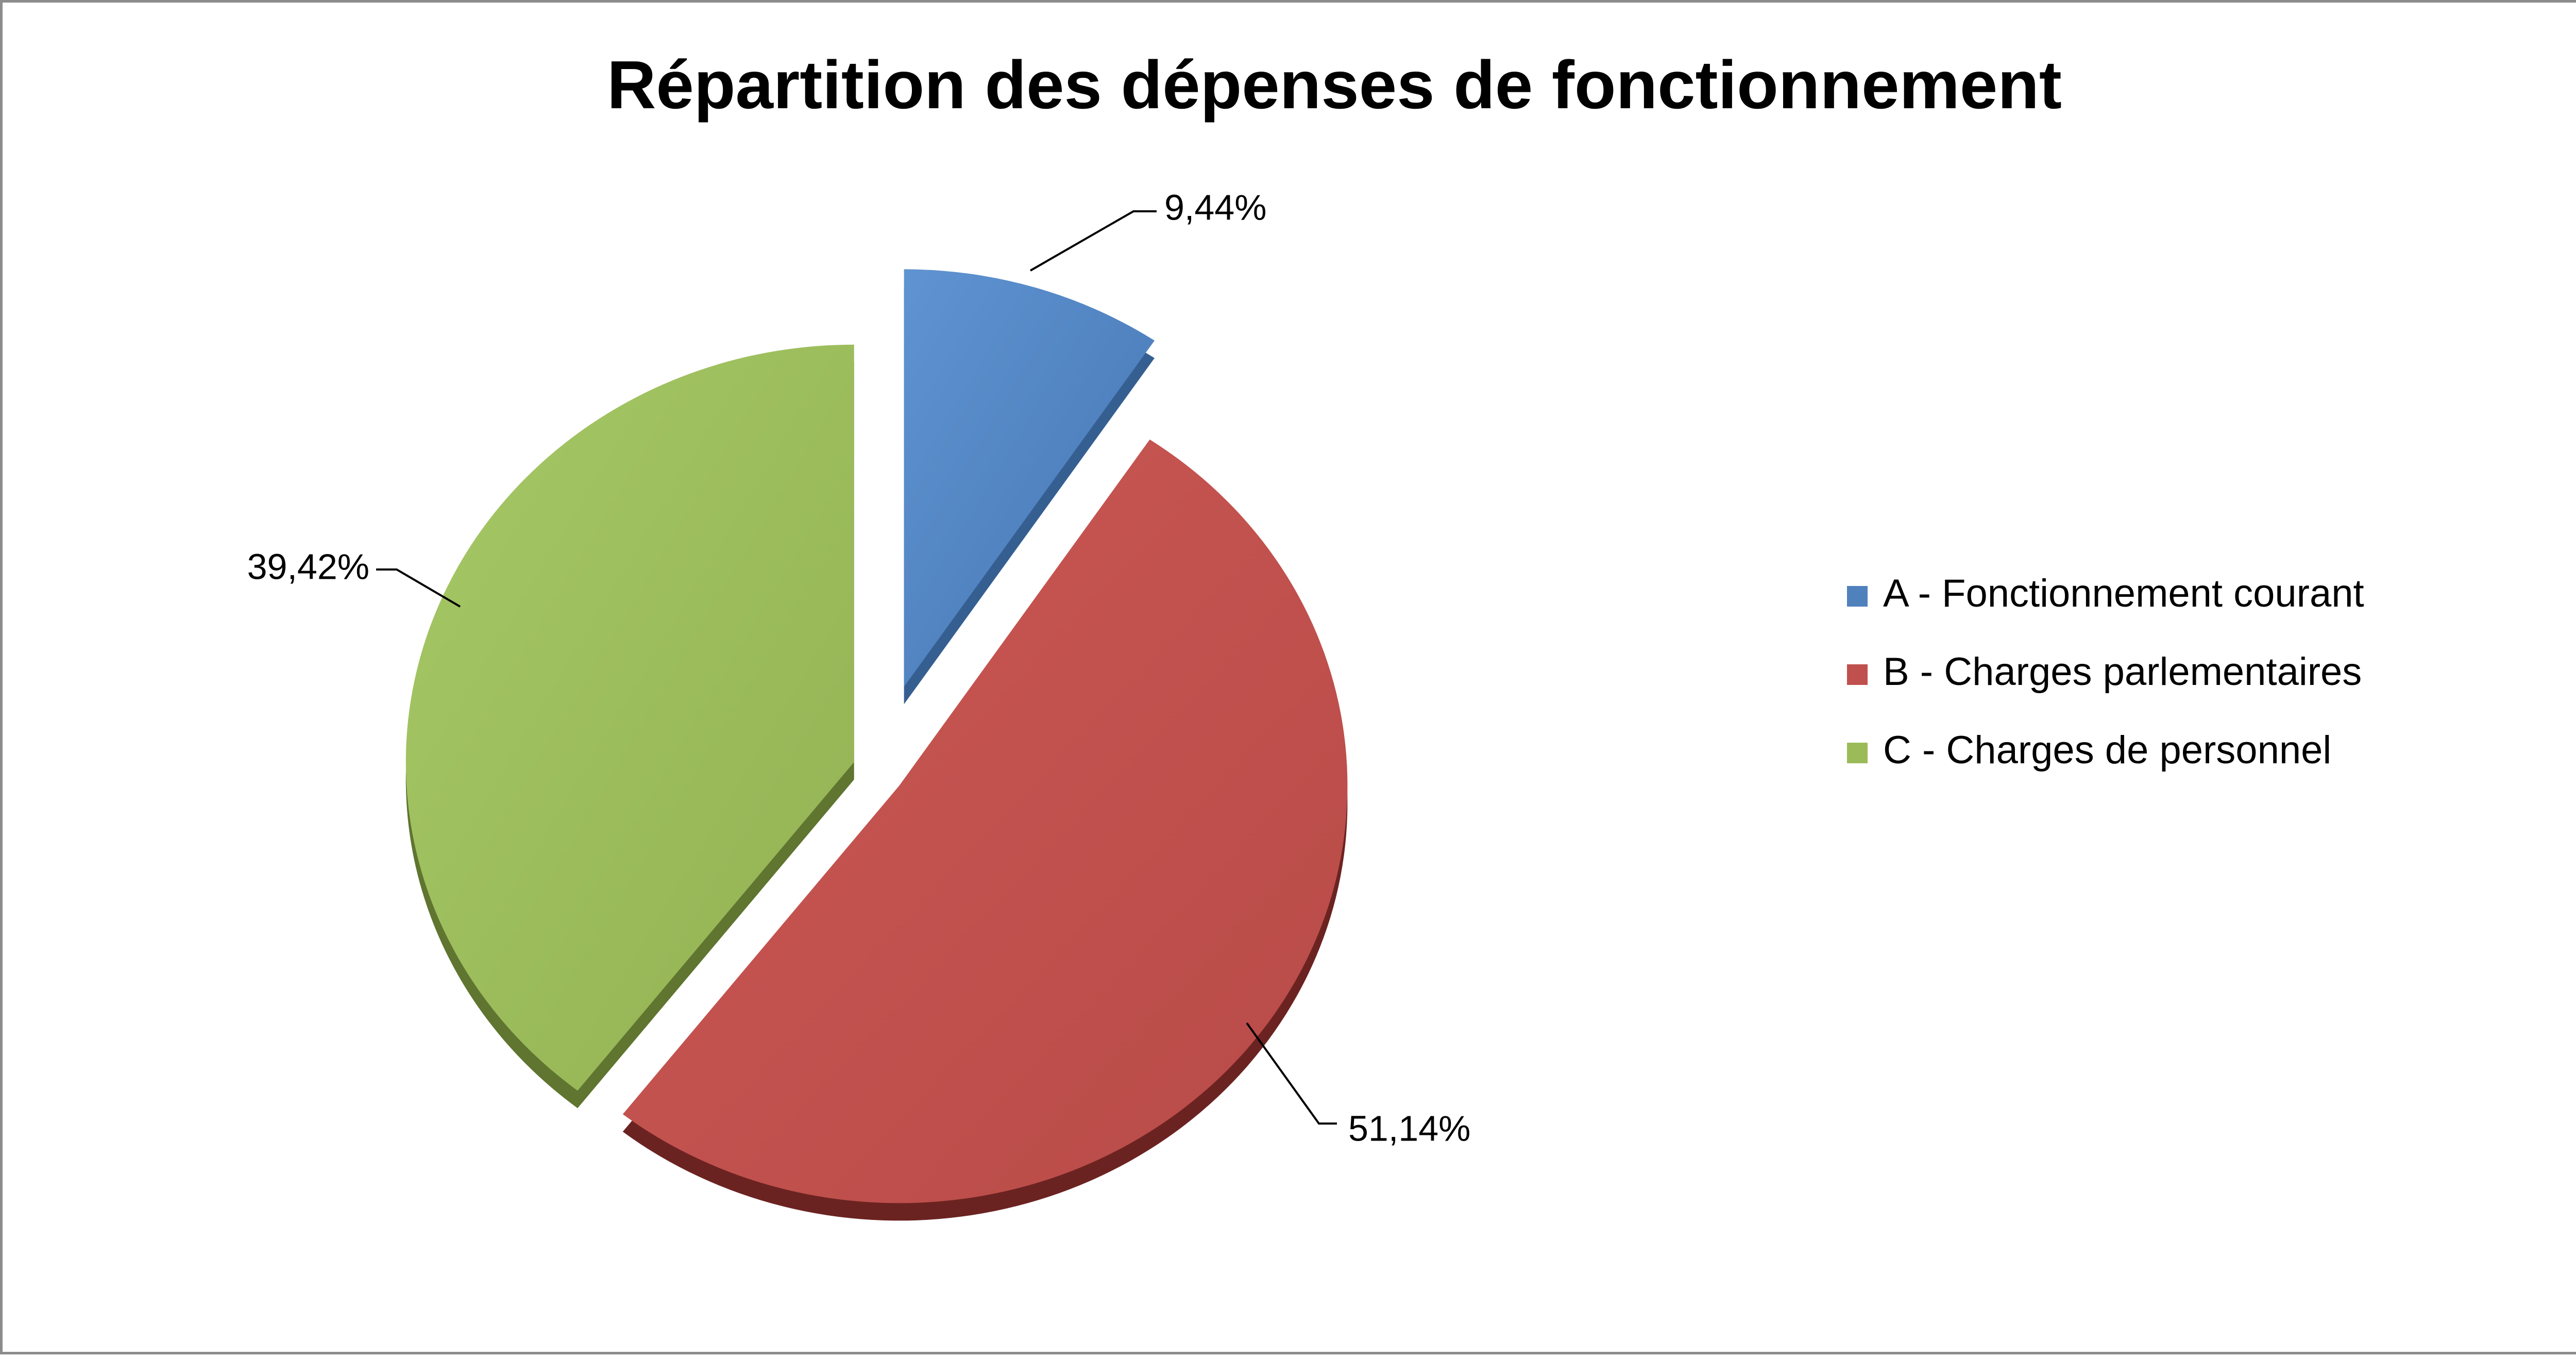  I want to click on legend-label-2: B - Charges parlementaires, so click(2122, 672).